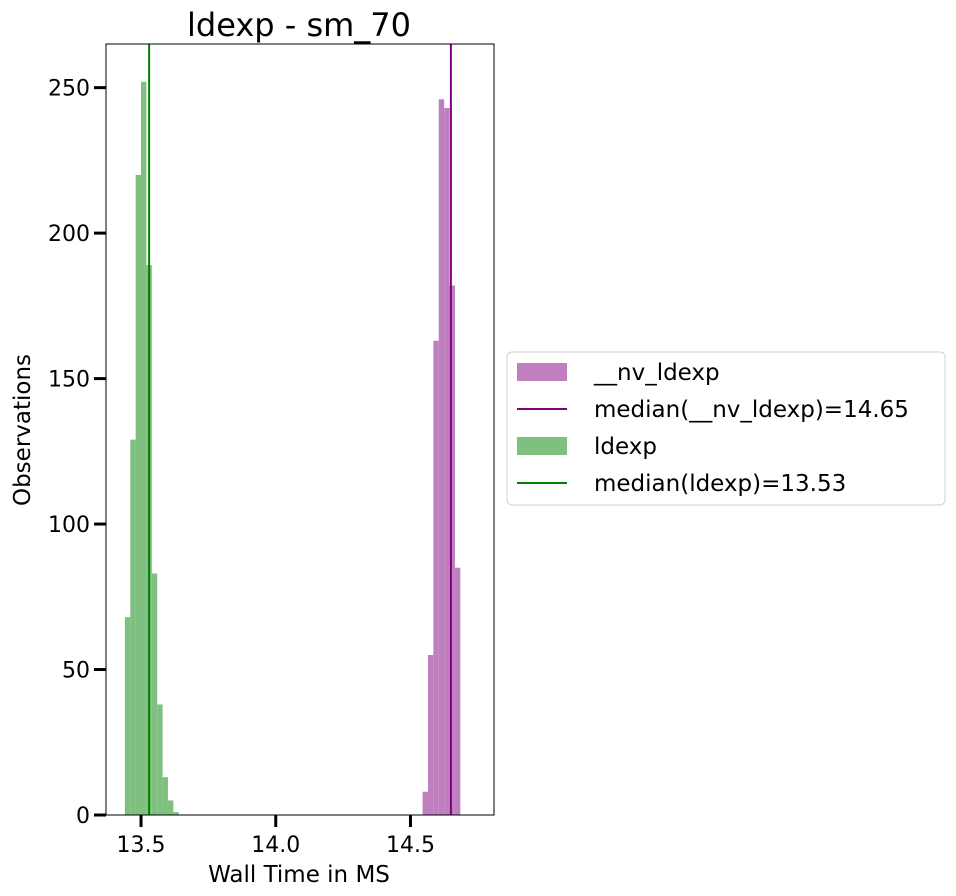 This screenshot has width=956, height=896. Describe the element at coordinates (83, 816) in the screenshot. I see `y-tick-label: 0` at that location.